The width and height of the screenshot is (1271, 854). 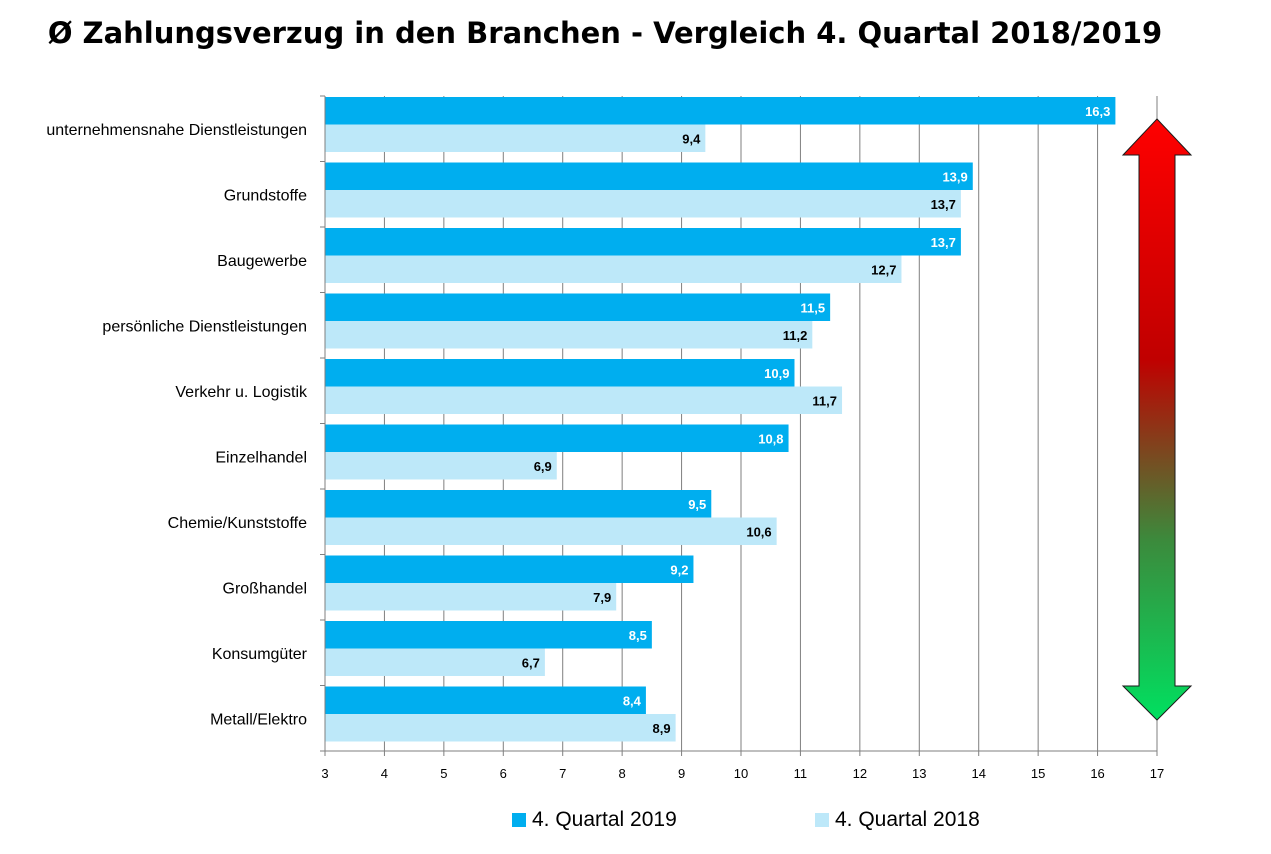 What do you see at coordinates (860, 773) in the screenshot?
I see `x-tick-label: 12` at bounding box center [860, 773].